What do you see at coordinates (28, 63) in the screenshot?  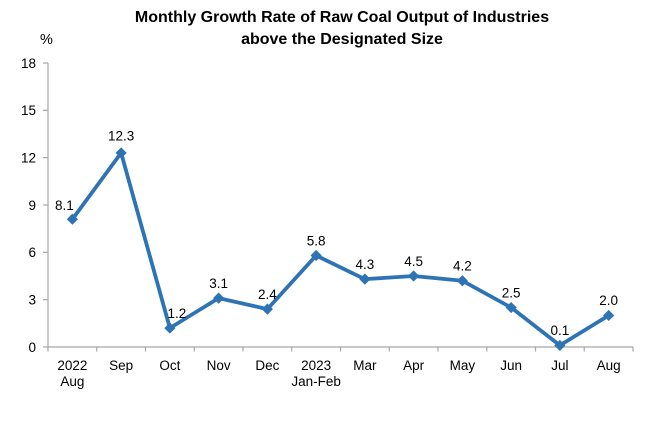 I see `y-axis-tick-label: 18` at bounding box center [28, 63].